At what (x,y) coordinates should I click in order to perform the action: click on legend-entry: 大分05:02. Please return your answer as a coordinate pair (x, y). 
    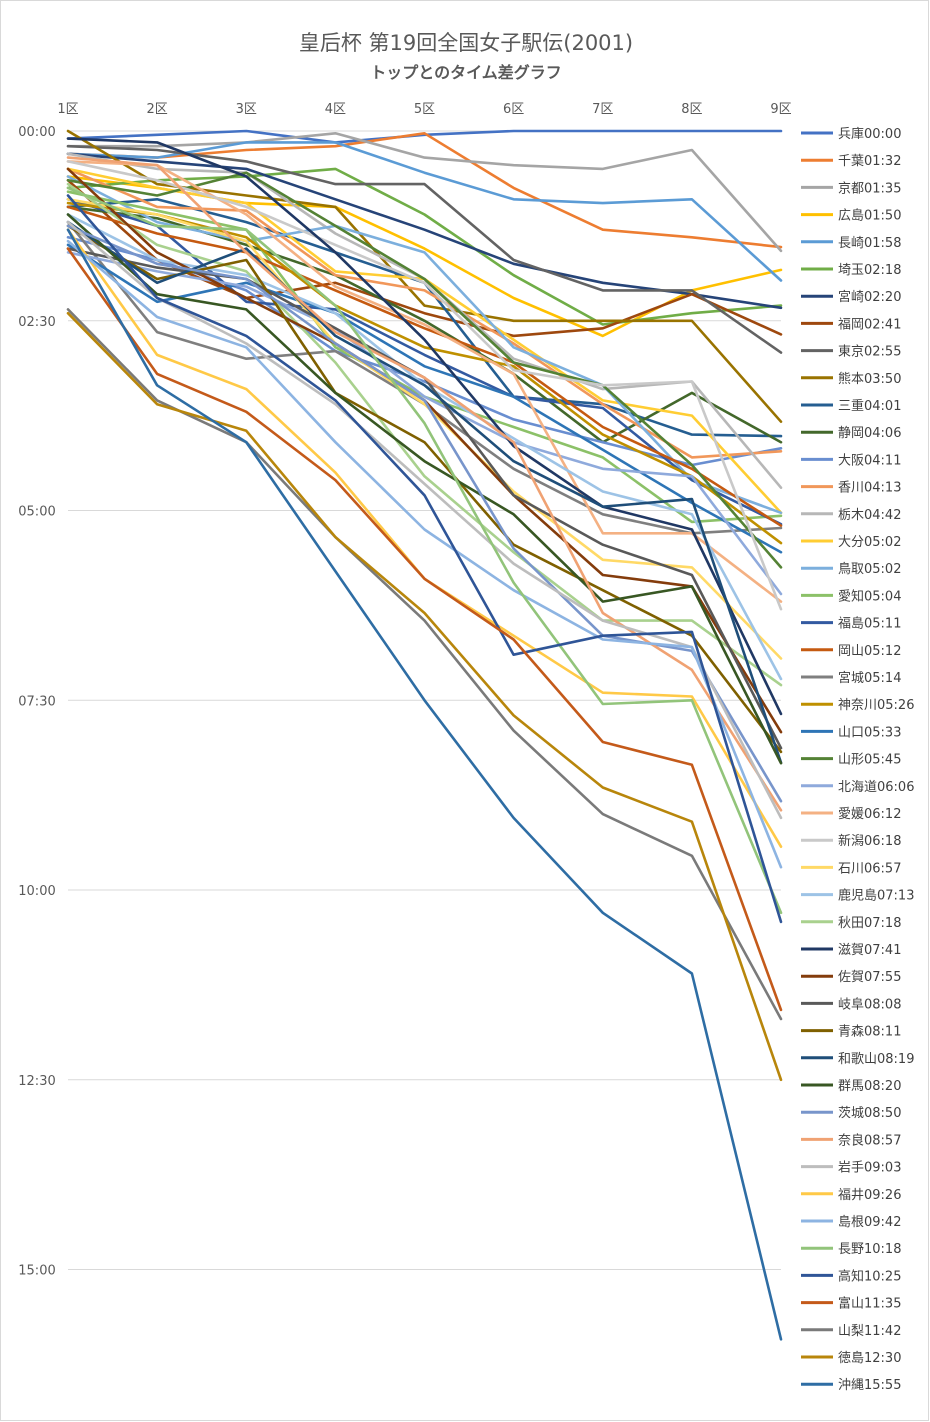
    Looking at the image, I should click on (869, 542).